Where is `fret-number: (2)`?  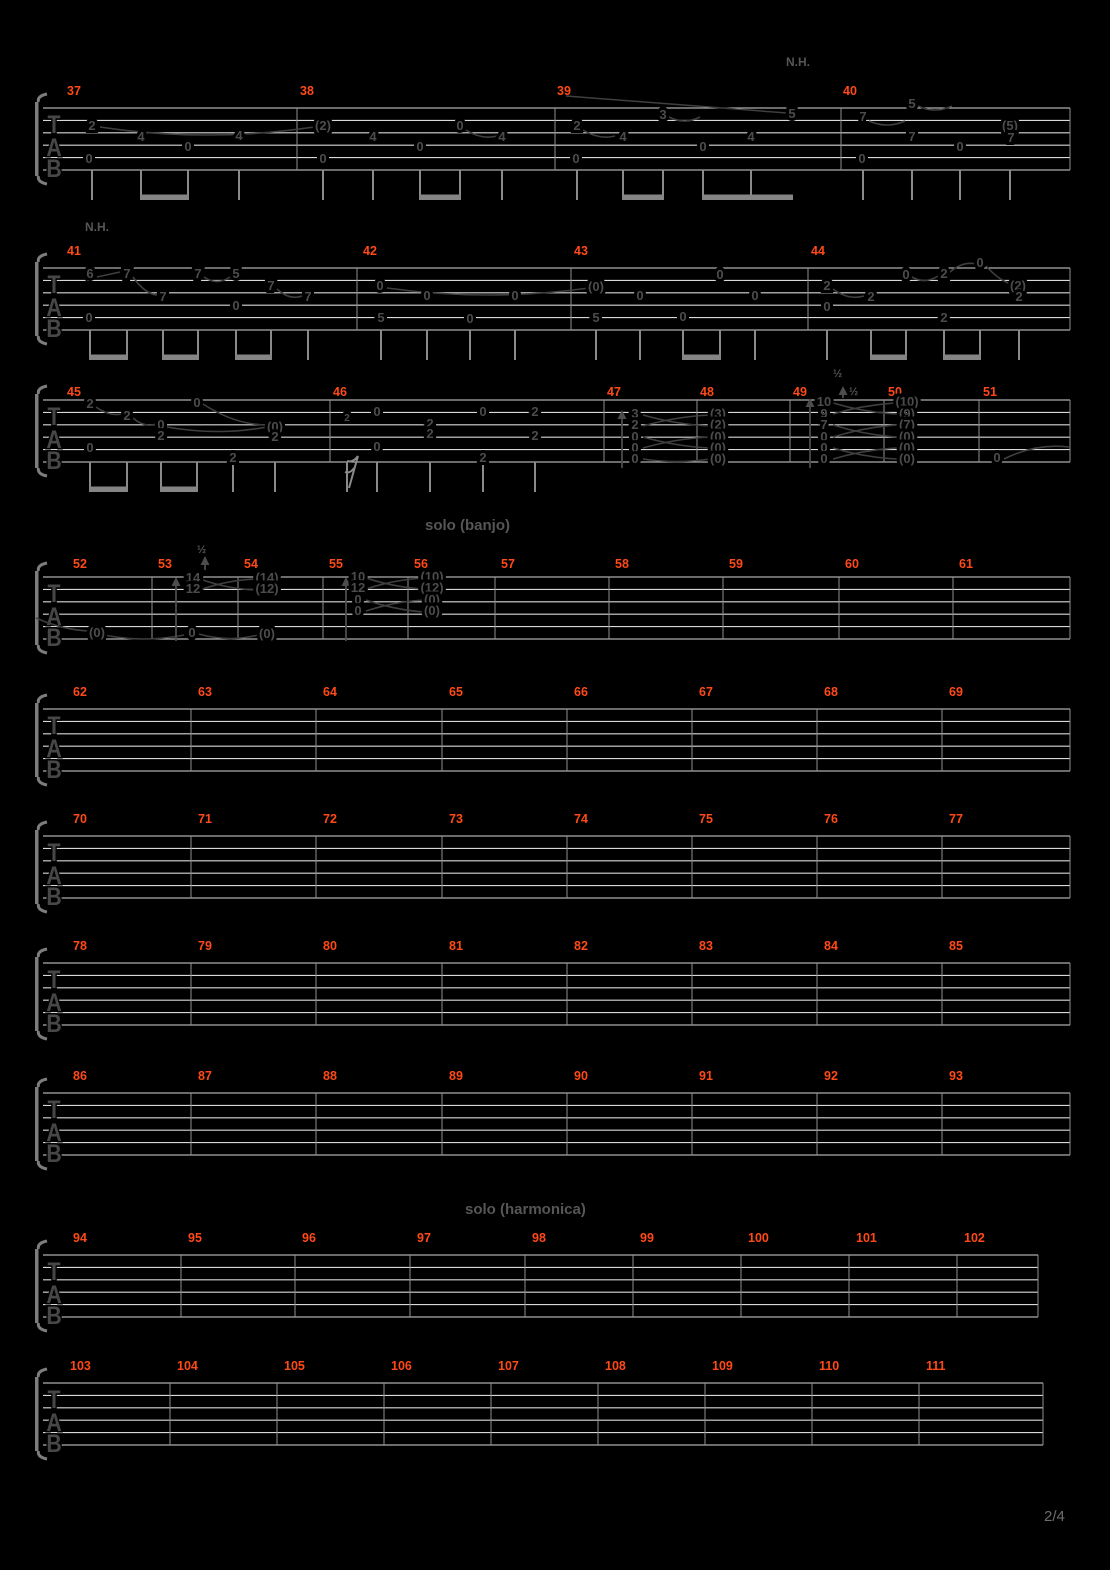 fret-number: (2) is located at coordinates (1018, 285).